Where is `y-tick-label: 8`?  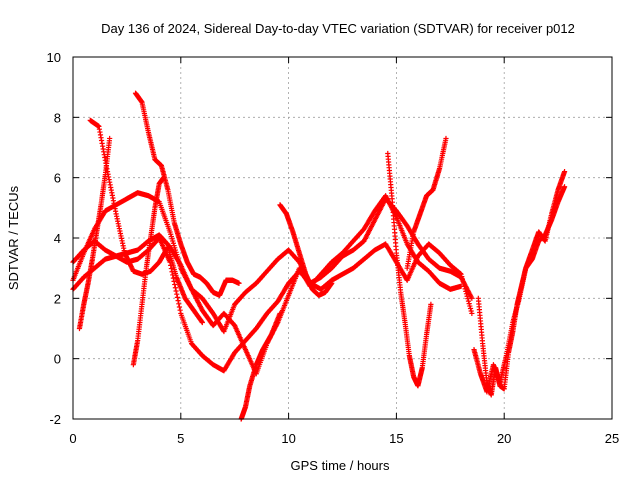 y-tick-label: 8 is located at coordinates (57, 117).